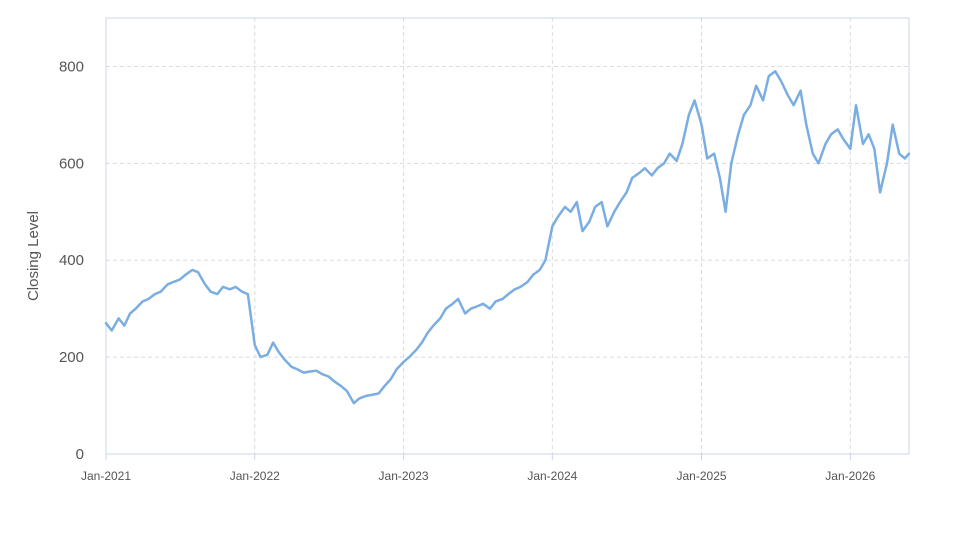 This screenshot has height=547, width=974. I want to click on x-tick-label: Jan-2023, so click(404, 476).